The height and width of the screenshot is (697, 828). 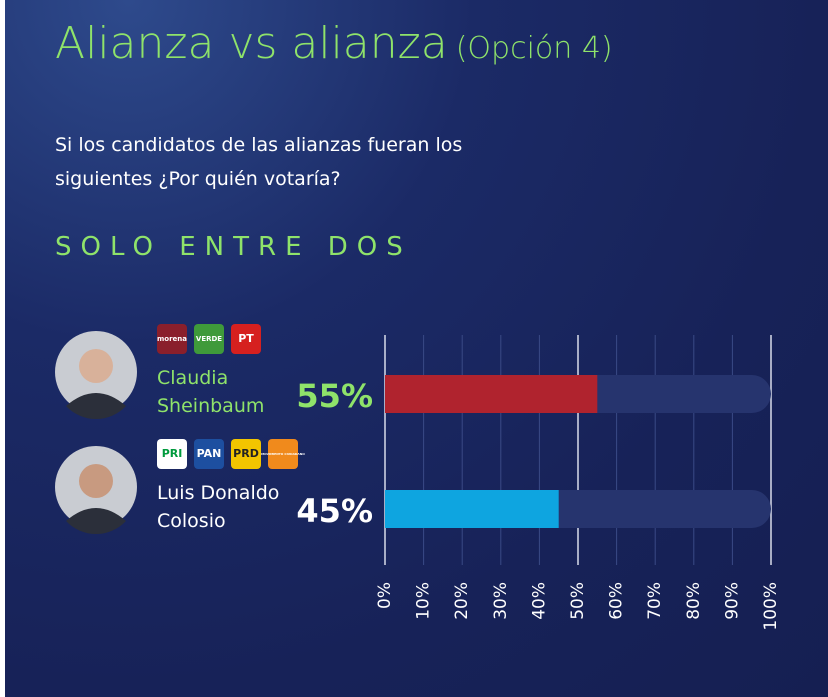 I want to click on x-tick-label: 40%, so click(x=539, y=601).